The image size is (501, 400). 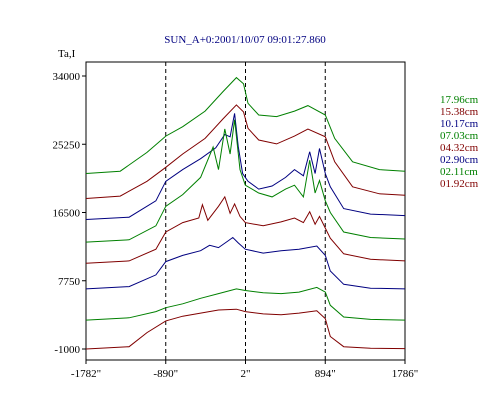 What do you see at coordinates (67, 54) in the screenshot?
I see `y-axis-label: Ta,I` at bounding box center [67, 54].